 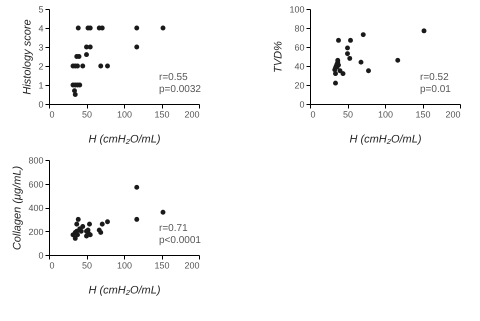 I want to click on y-tick-label: 800, so click(x=36, y=161).